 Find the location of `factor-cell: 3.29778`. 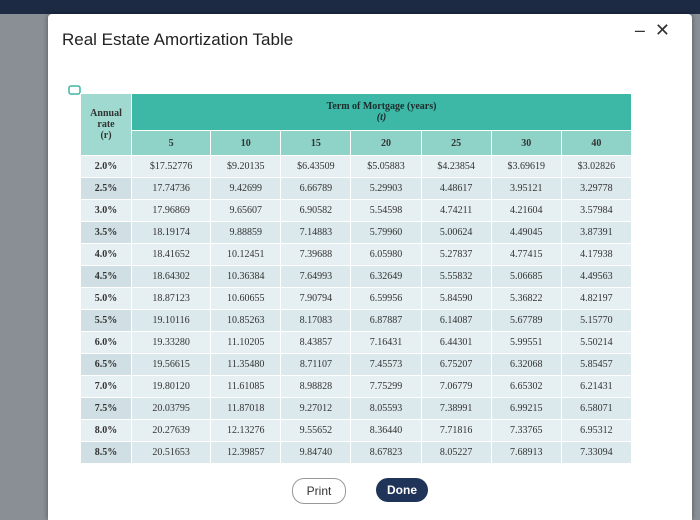

factor-cell: 3.29778 is located at coordinates (596, 188).